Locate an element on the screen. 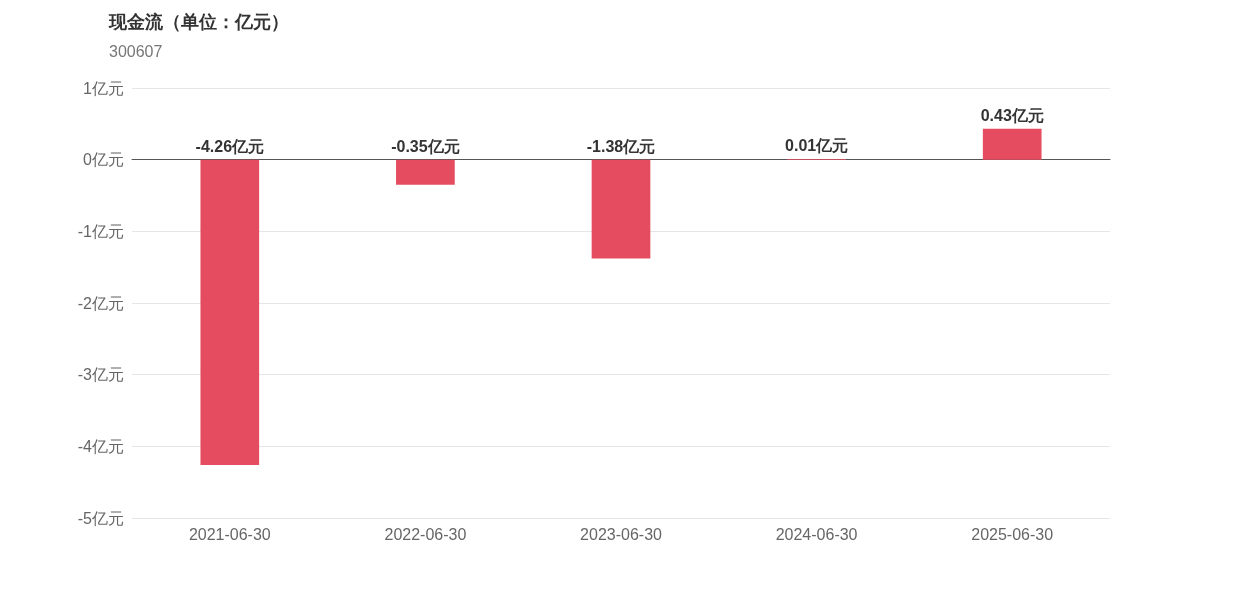  data-label: -1.38亿元 is located at coordinates (621, 147).